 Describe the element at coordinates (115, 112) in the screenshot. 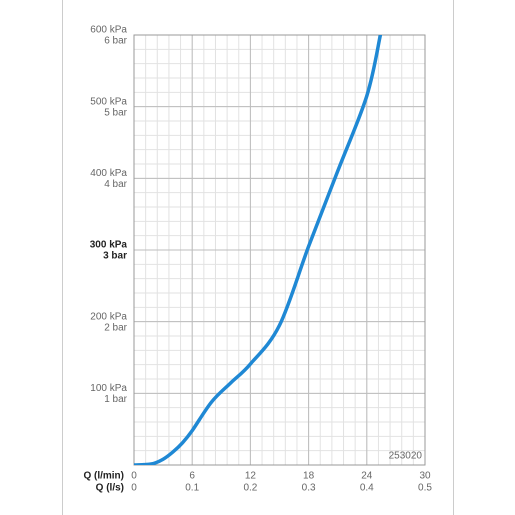

I see `y2-tick-label: 5 bar` at that location.